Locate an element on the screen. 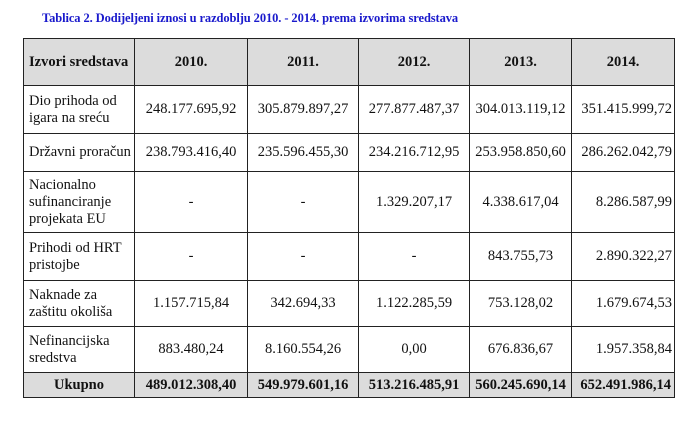  cell: 1.157.715,84 is located at coordinates (191, 303).